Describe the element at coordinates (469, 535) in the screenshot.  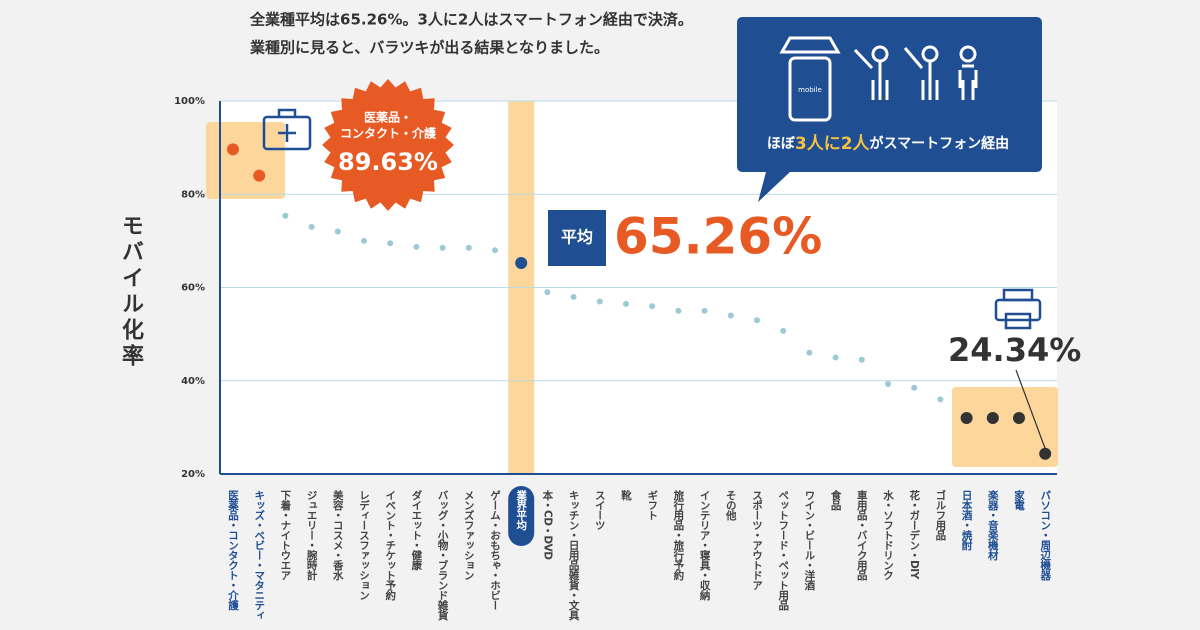
I see `x-tick-label: メンズファッション` at that location.